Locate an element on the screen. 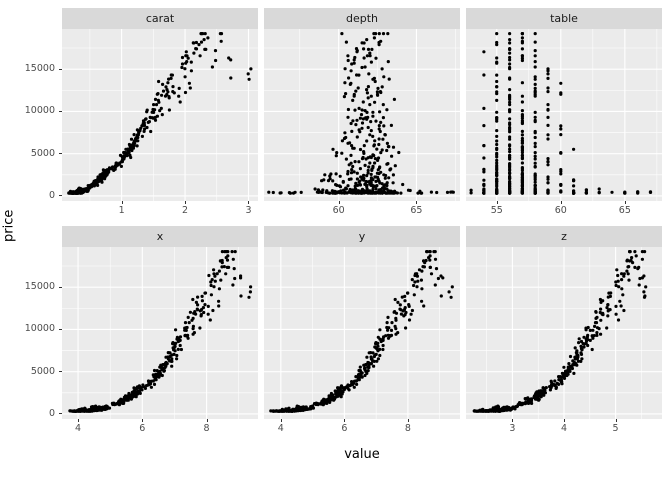  scatter-canvas-depth is located at coordinates (362, 115).